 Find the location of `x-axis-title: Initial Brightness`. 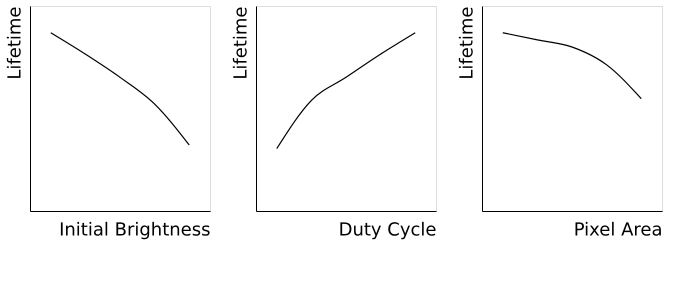

x-axis-title: Initial Brightness is located at coordinates (134, 230).